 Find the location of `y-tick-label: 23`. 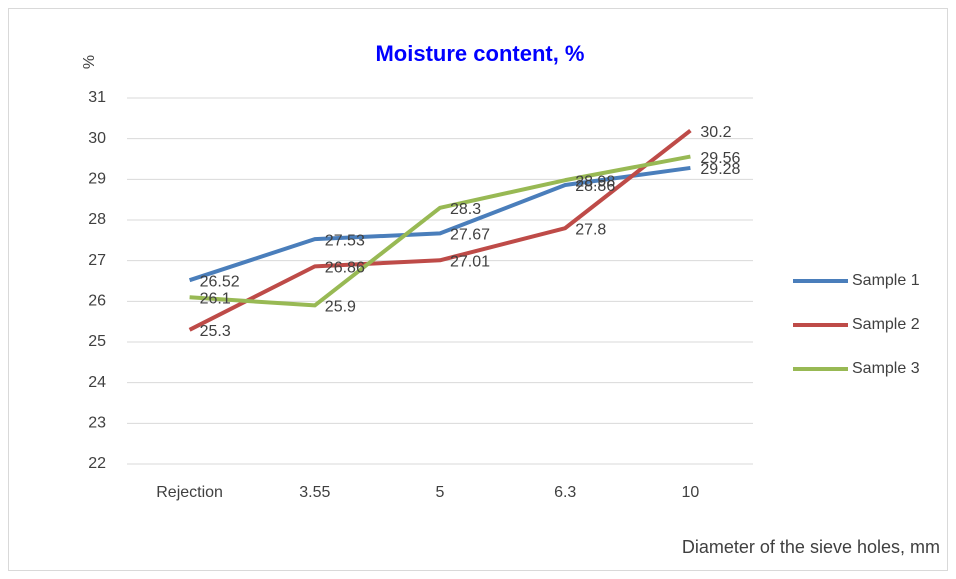

y-tick-label: 23 is located at coordinates (97, 423).